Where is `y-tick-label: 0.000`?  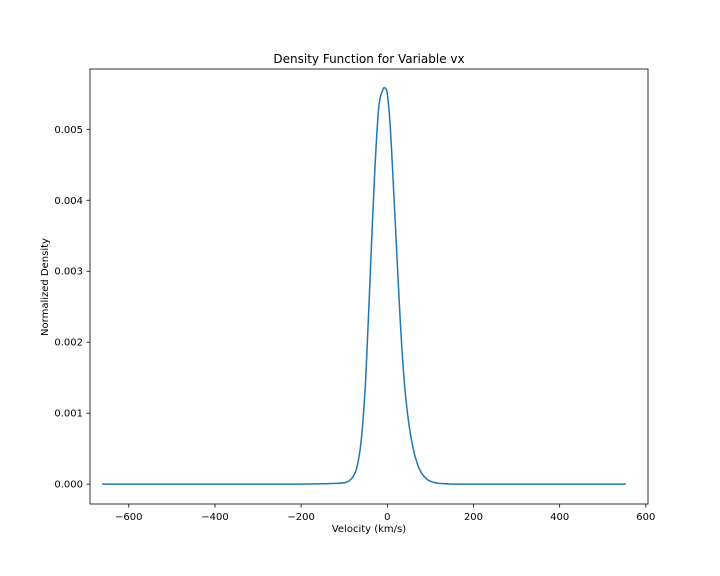 y-tick-label: 0.000 is located at coordinates (68, 485).